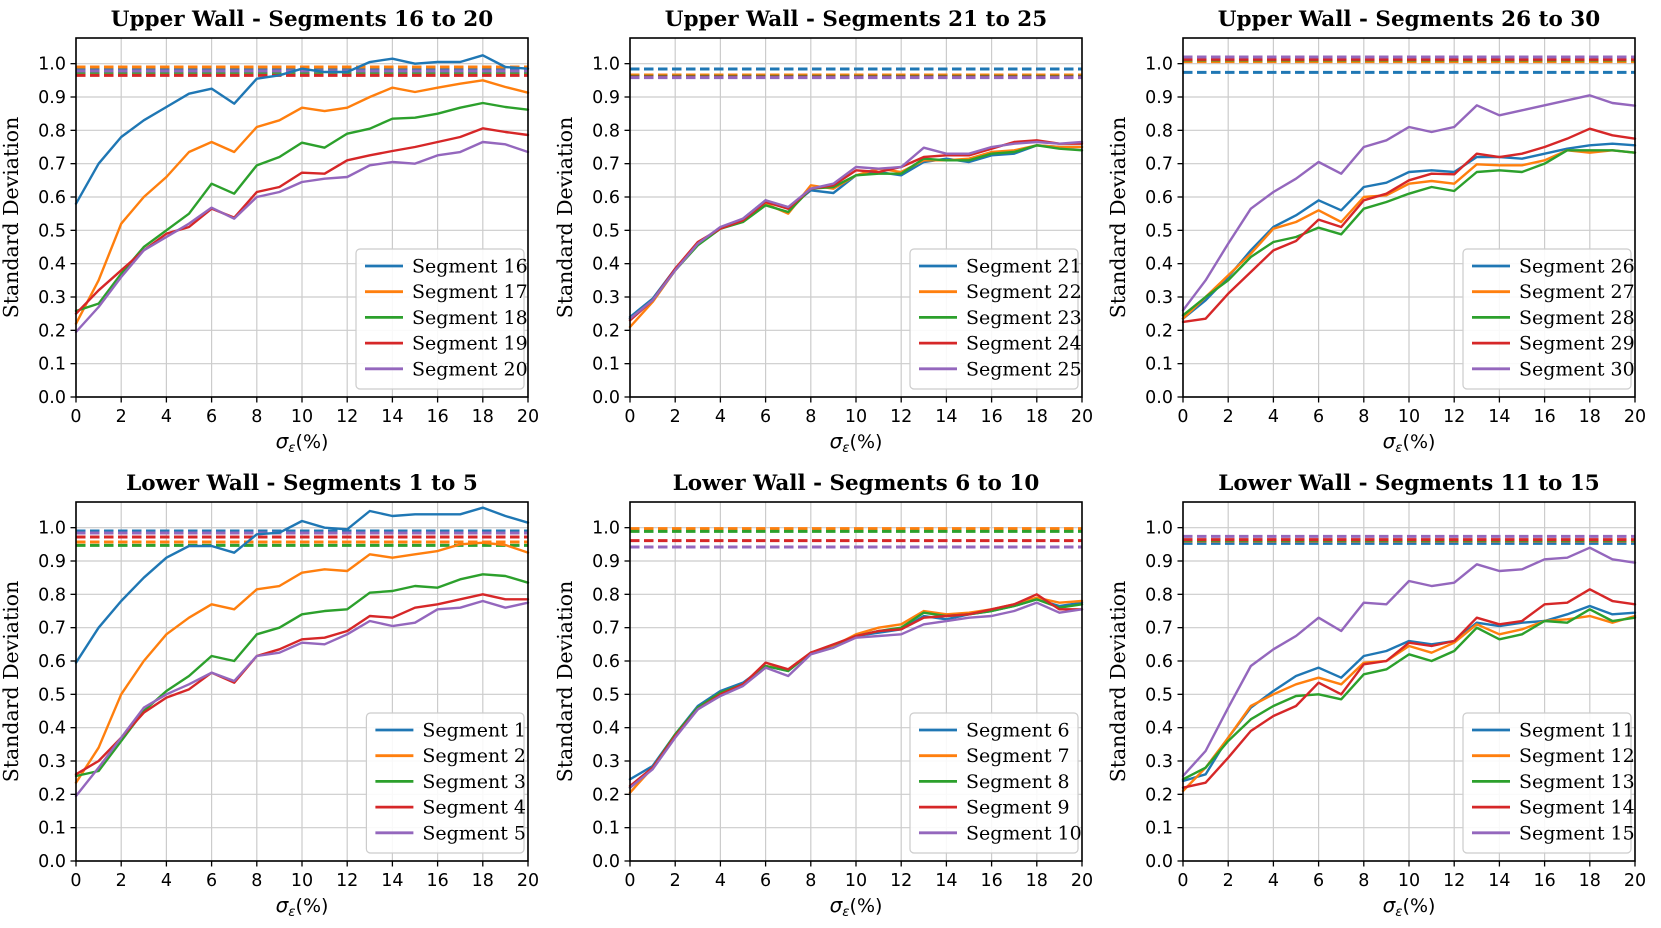  What do you see at coordinates (565, 682) in the screenshot?
I see `y-axis-label: Standard Deviation` at bounding box center [565, 682].